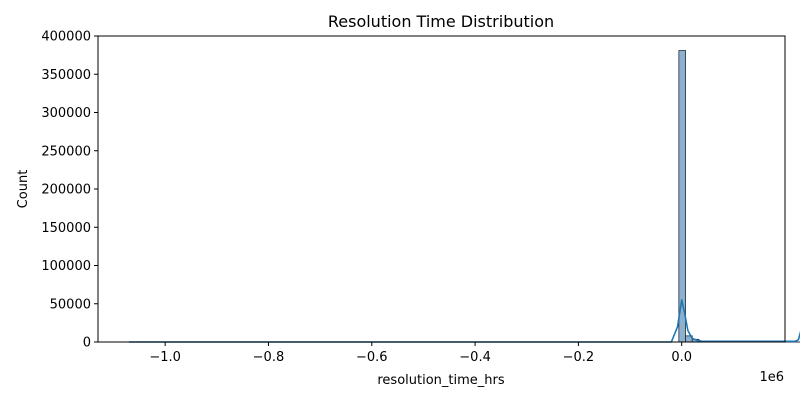  I want to click on x-tick-label: −1.0, so click(165, 357).